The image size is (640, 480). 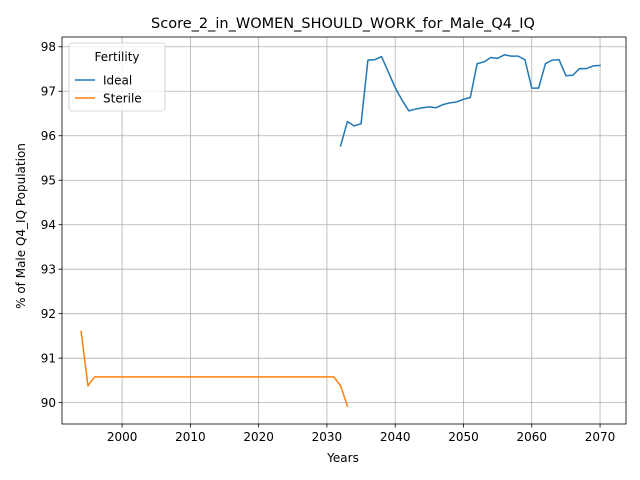 I want to click on x-tick-label: 2010, so click(x=190, y=437).